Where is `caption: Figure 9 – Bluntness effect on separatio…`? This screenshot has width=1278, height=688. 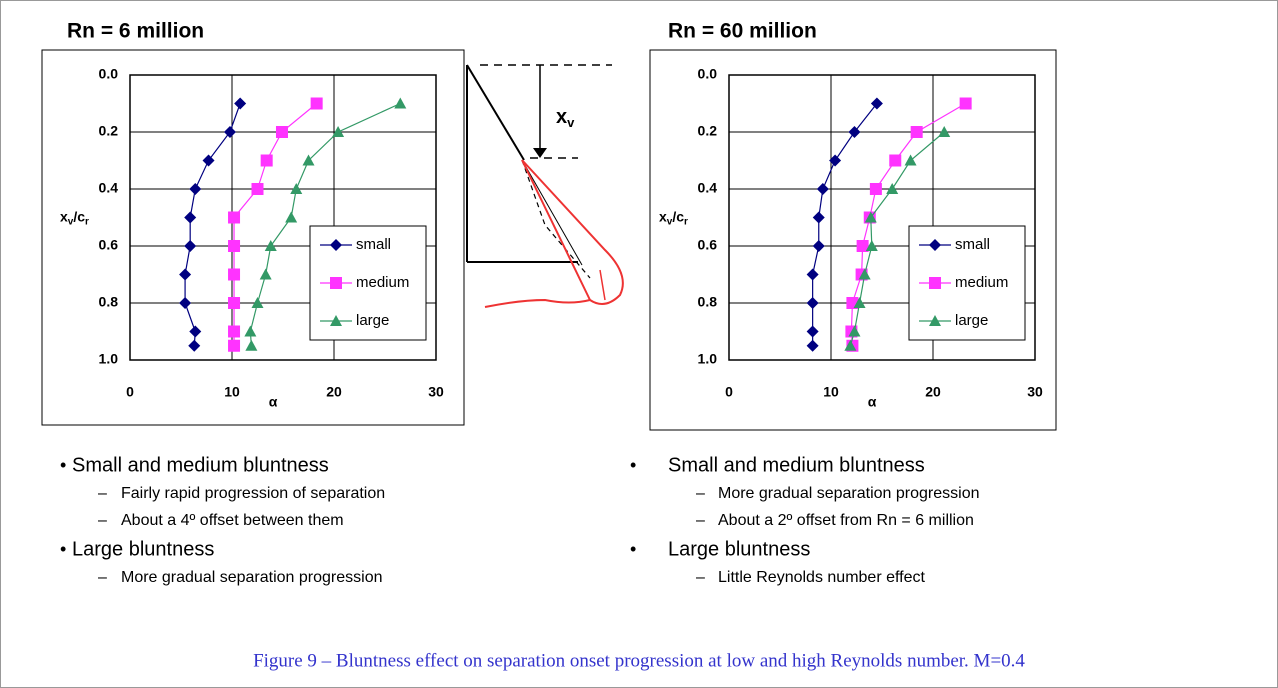 caption: Figure 9 – Bluntness effect on separatio… is located at coordinates (639, 660).